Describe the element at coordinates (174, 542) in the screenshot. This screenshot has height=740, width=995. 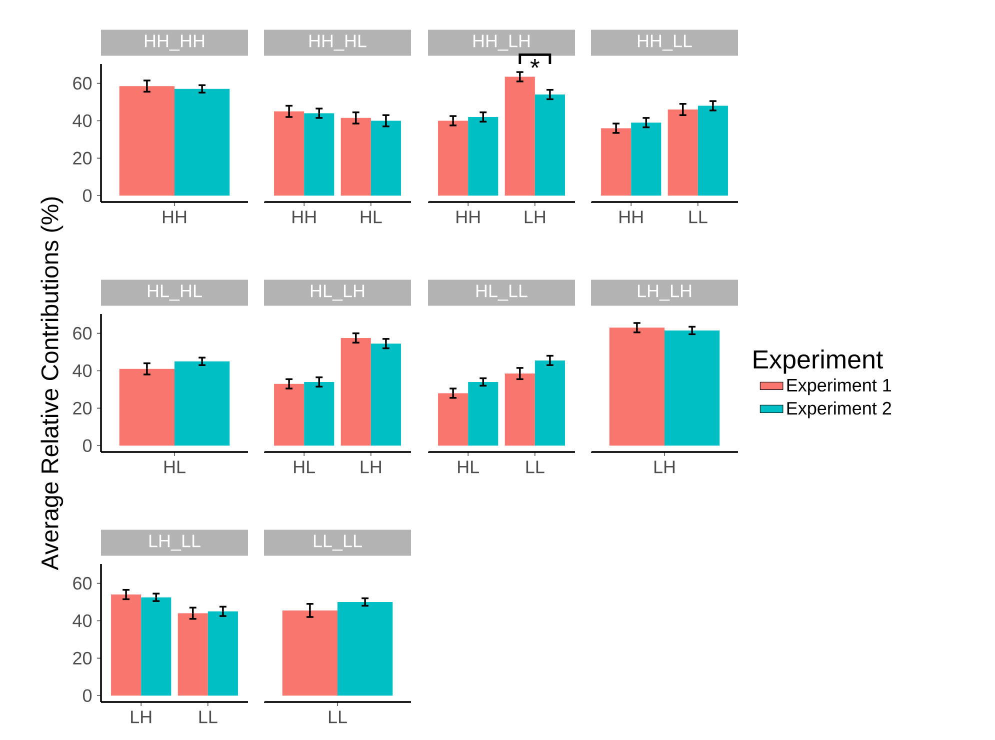
I see `chart-title: LH_LL` at that location.